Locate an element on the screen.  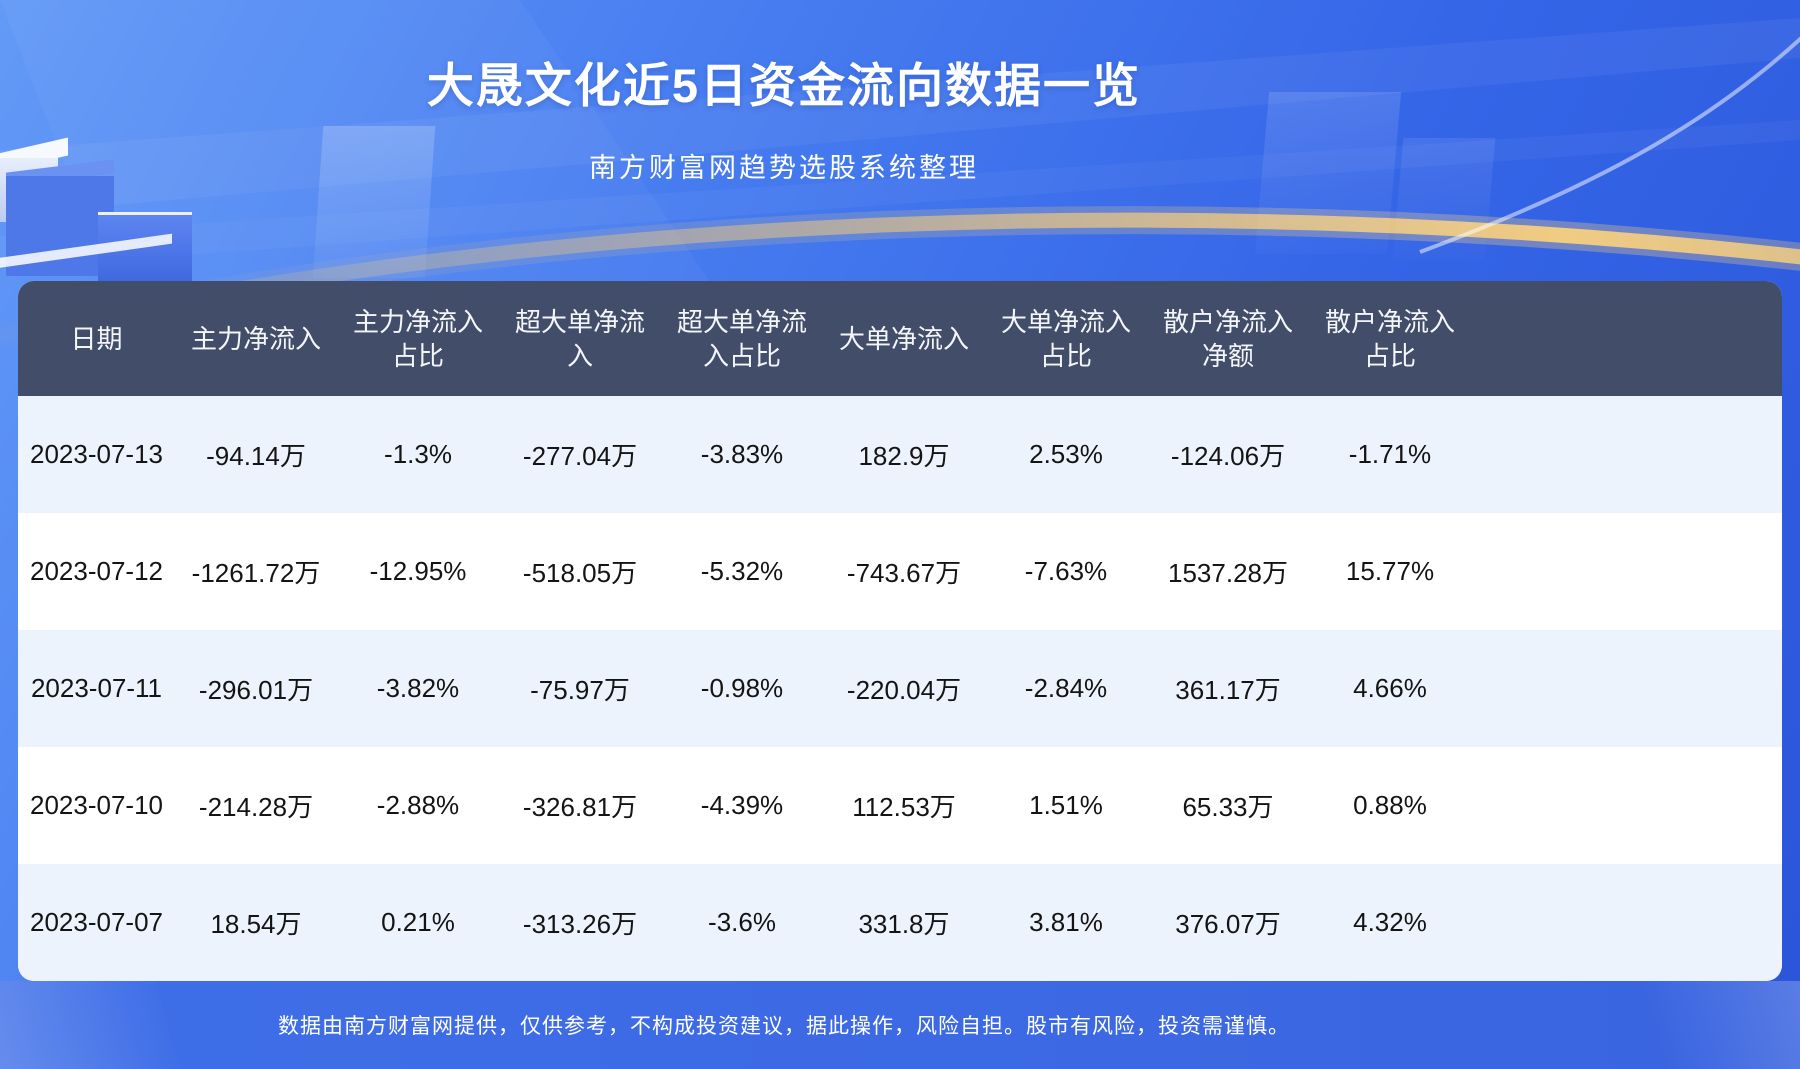
column-header: 主力净流入占比 is located at coordinates (417, 338).